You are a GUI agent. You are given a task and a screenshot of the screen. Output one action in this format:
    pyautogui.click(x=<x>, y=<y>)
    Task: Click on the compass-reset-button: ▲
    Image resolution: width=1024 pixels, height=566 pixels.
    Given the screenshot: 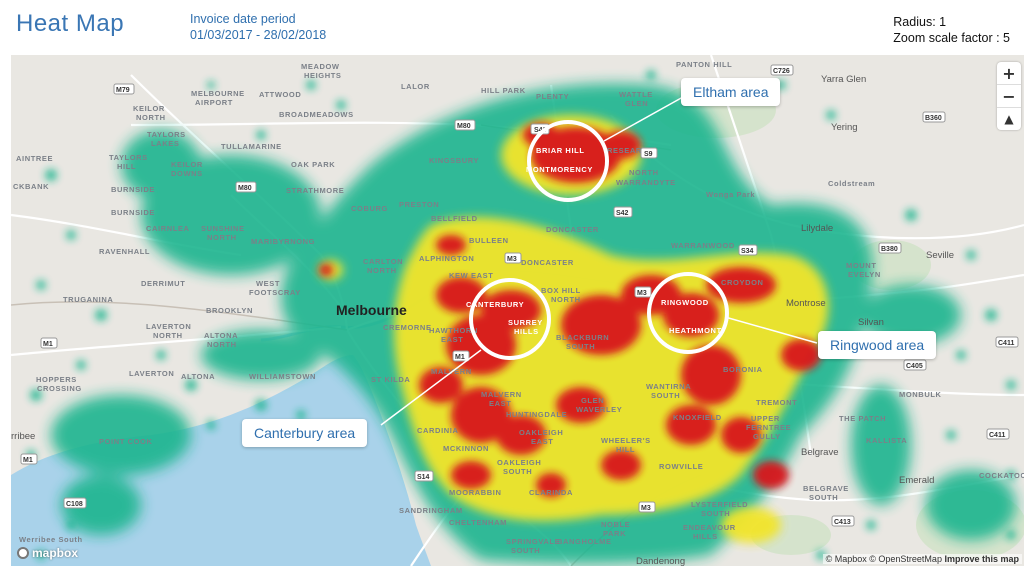 What is the action you would take?
    pyautogui.click(x=1009, y=119)
    